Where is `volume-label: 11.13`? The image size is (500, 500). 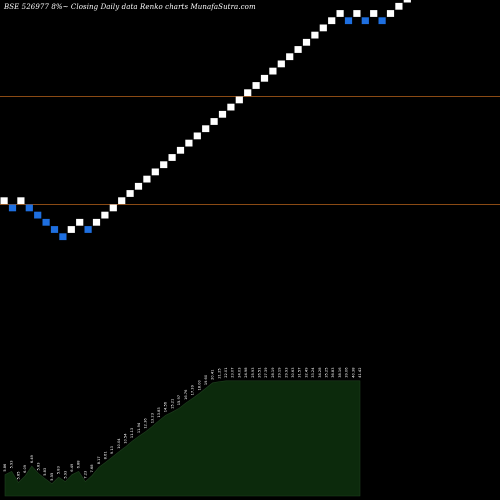
volume-label: 11.13 is located at coordinates (132, 433).